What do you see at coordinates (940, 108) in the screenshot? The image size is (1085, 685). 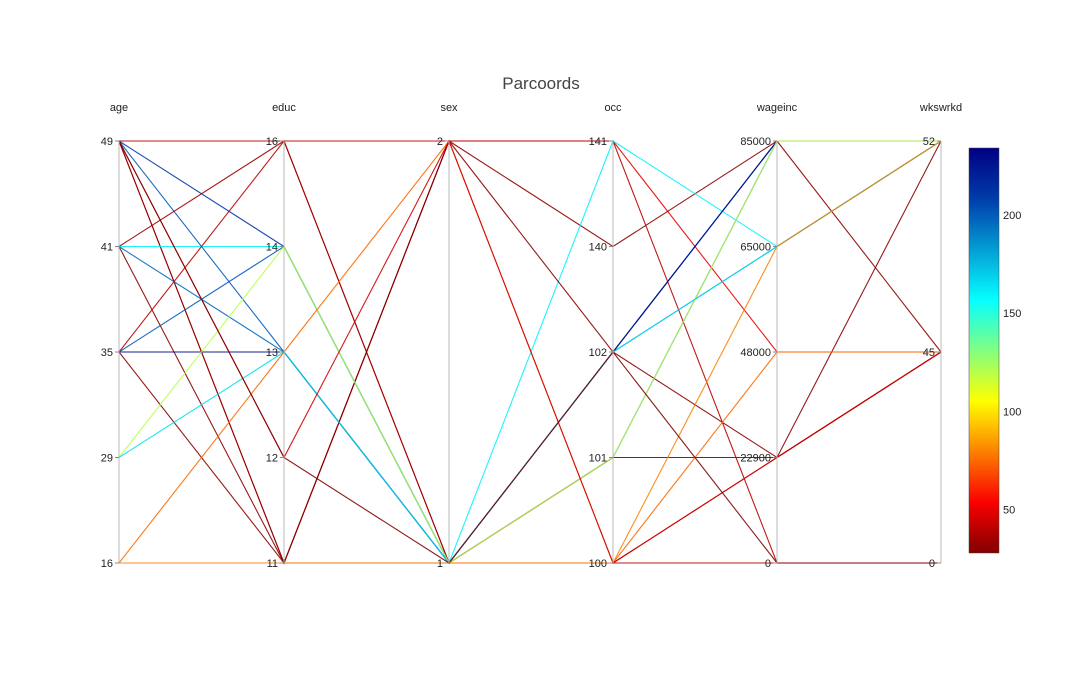 I see `axis-label: wkswrkd` at bounding box center [940, 108].